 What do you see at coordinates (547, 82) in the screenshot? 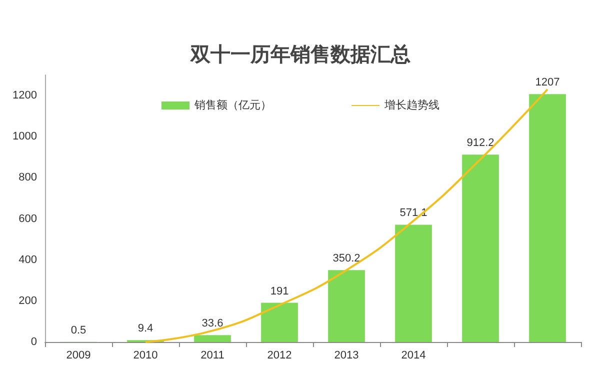
I see `data-label: 1207` at bounding box center [547, 82].